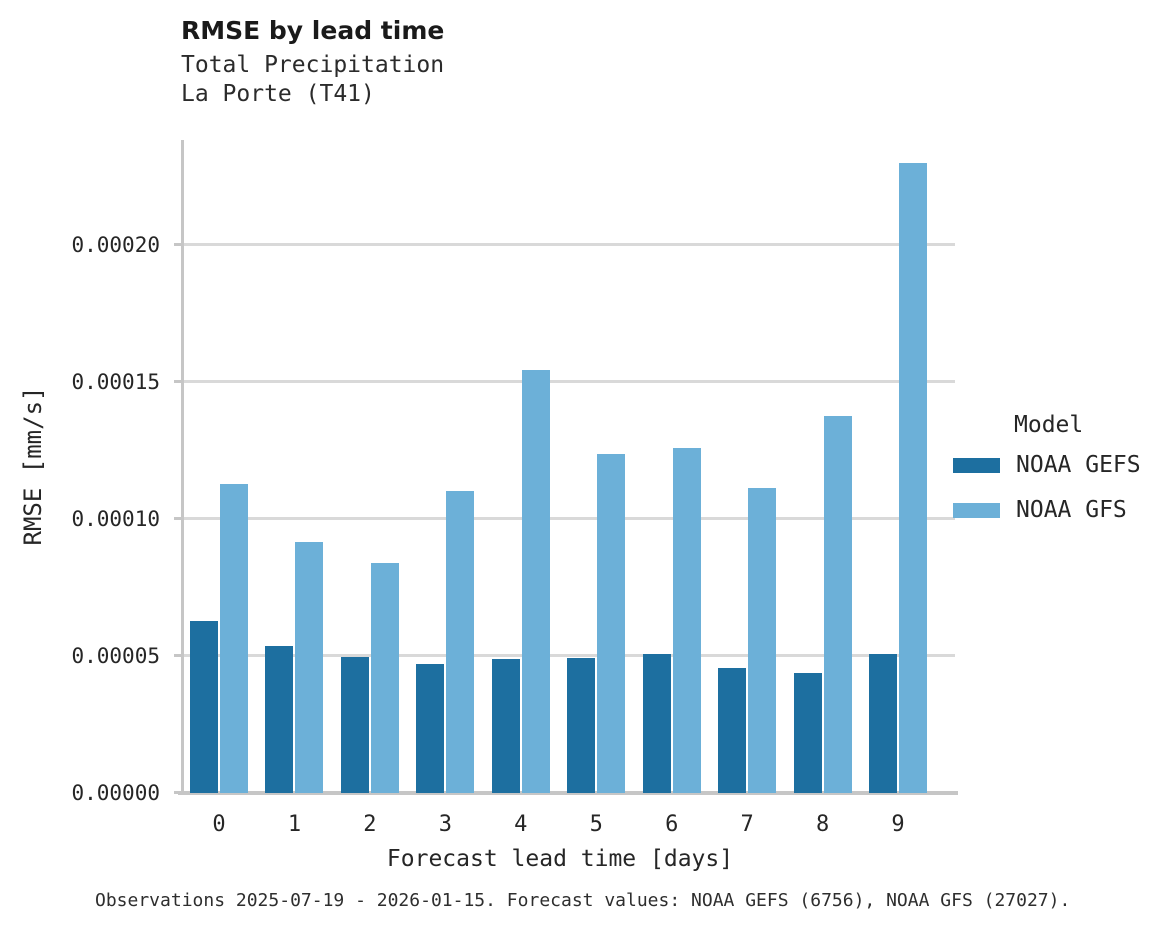 This screenshot has width=1175, height=928. Describe the element at coordinates (430, 728) in the screenshot. I see `bar-noaa-gefs-day3` at that location.